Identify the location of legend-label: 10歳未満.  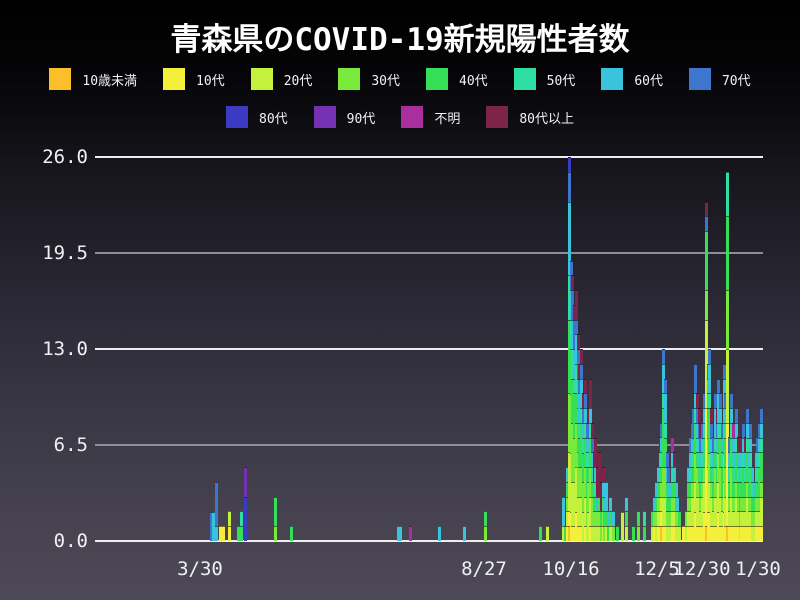
(110, 81).